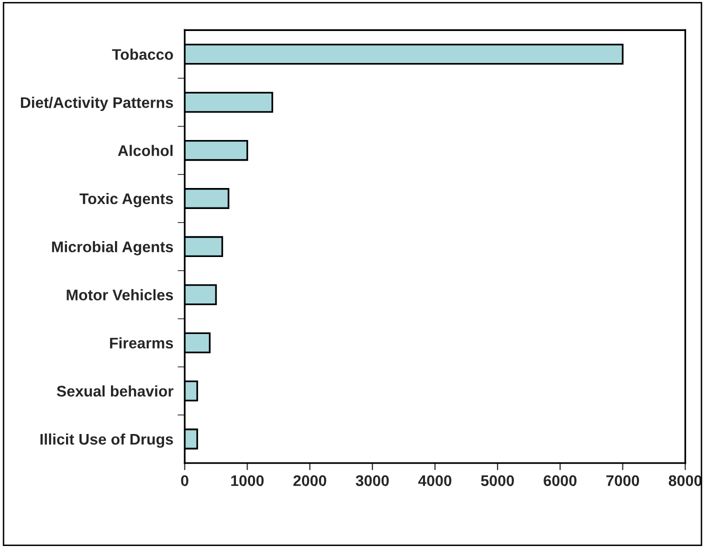  Describe the element at coordinates (372, 480) in the screenshot. I see `x-tick-label: 3000` at that location.